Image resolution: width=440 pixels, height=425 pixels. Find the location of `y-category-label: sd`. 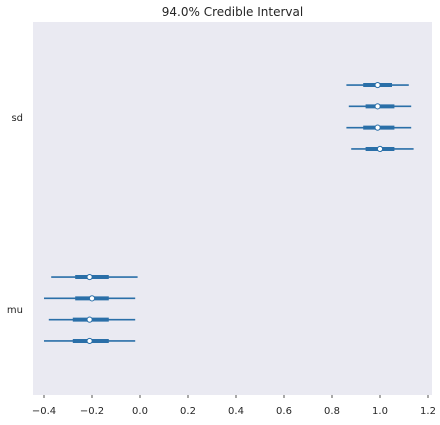

y-category-label: sd is located at coordinates (17, 118).